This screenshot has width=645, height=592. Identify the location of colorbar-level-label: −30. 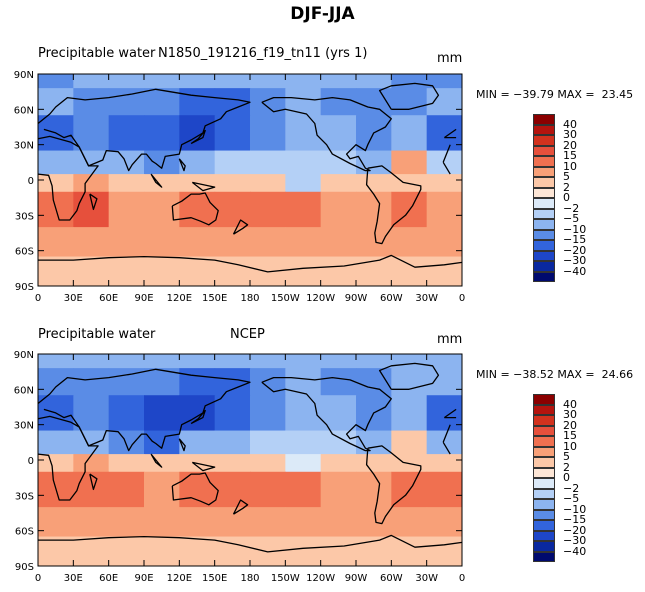
(575, 540).